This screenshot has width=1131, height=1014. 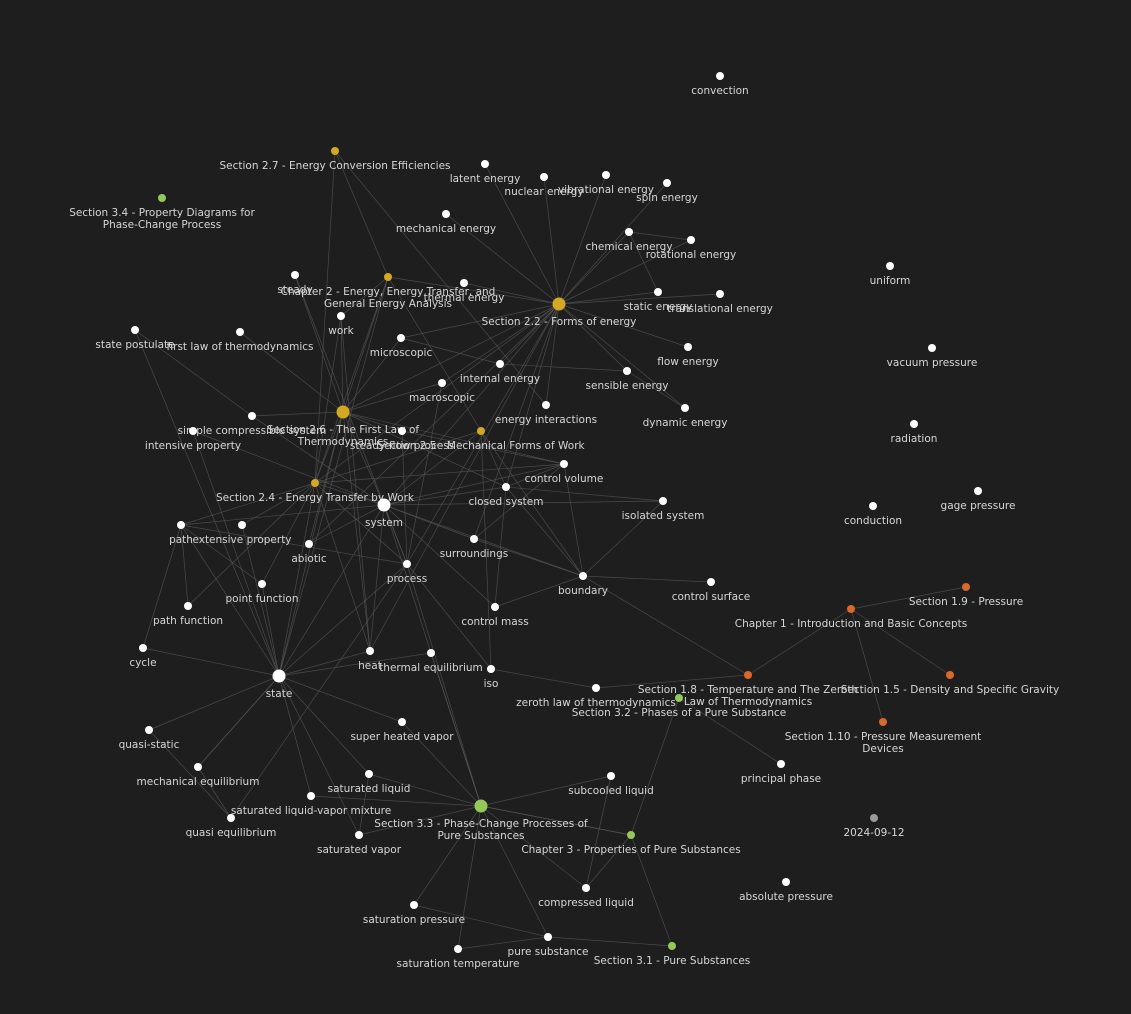 What do you see at coordinates (149, 738) in the screenshot?
I see `graph-node-quasi-static: quasi-static` at bounding box center [149, 738].